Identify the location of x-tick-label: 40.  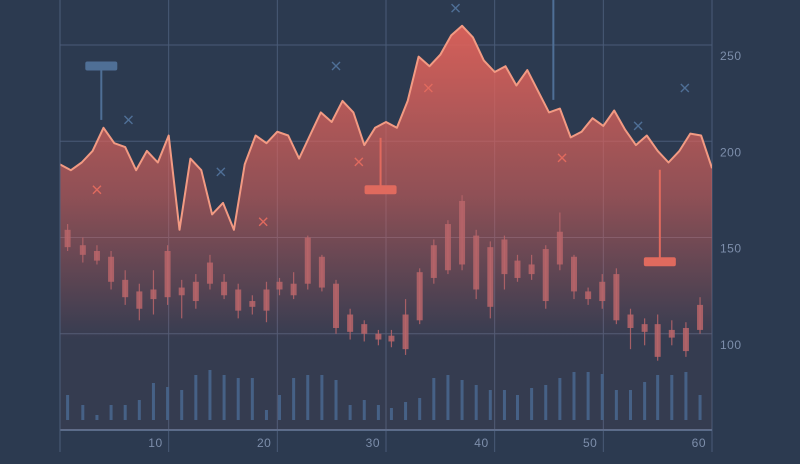
(481, 443).